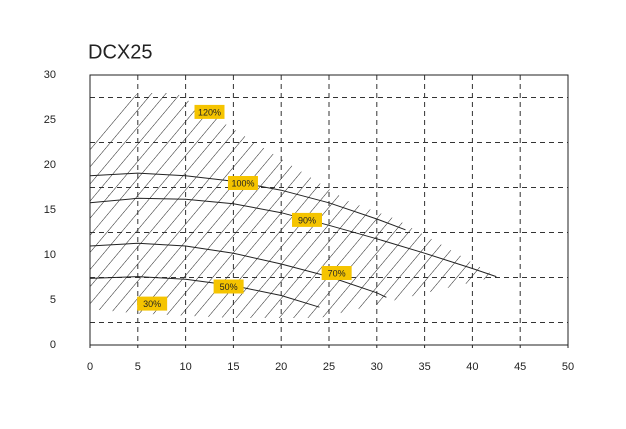 Image resolution: width=626 pixels, height=429 pixels. I want to click on chart-title: DCX25, so click(120, 52).